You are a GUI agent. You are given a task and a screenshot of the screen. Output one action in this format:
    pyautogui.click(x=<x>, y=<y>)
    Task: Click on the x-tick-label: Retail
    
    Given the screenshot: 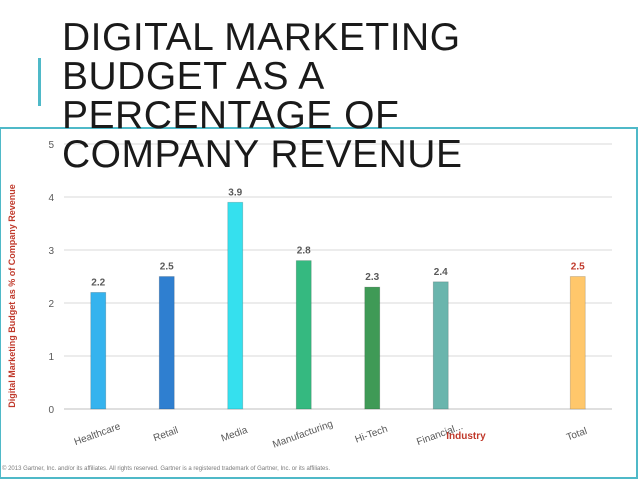 What is the action you would take?
    pyautogui.click(x=166, y=434)
    